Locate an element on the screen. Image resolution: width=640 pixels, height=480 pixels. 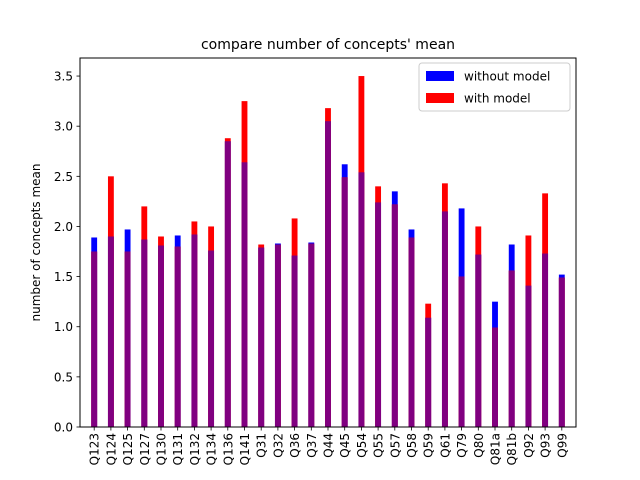
x-tick-label: Q124 is located at coordinates (111, 449).